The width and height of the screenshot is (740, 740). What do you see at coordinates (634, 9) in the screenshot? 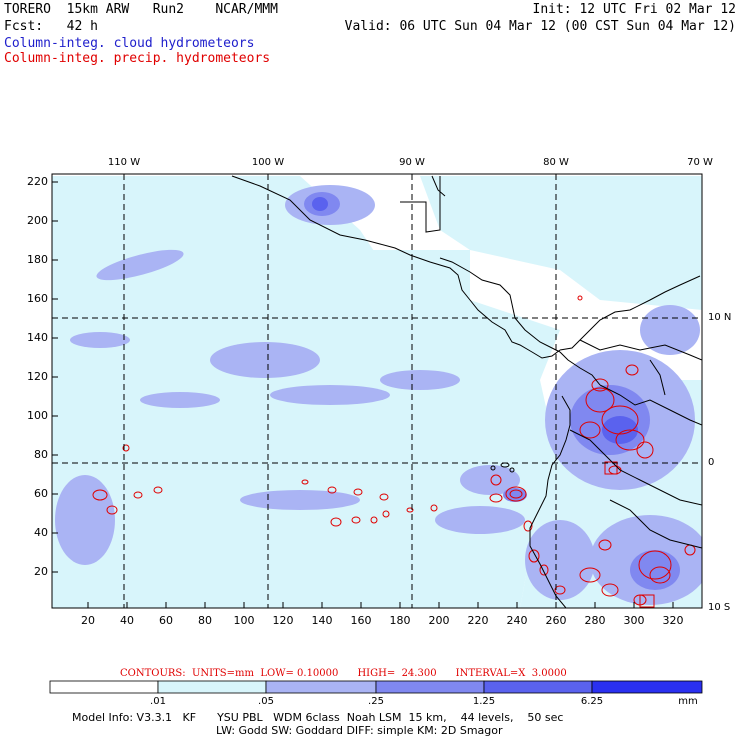
I see `init-time: Init: 12 UTC Fri 02 Mar 12` at bounding box center [634, 9].